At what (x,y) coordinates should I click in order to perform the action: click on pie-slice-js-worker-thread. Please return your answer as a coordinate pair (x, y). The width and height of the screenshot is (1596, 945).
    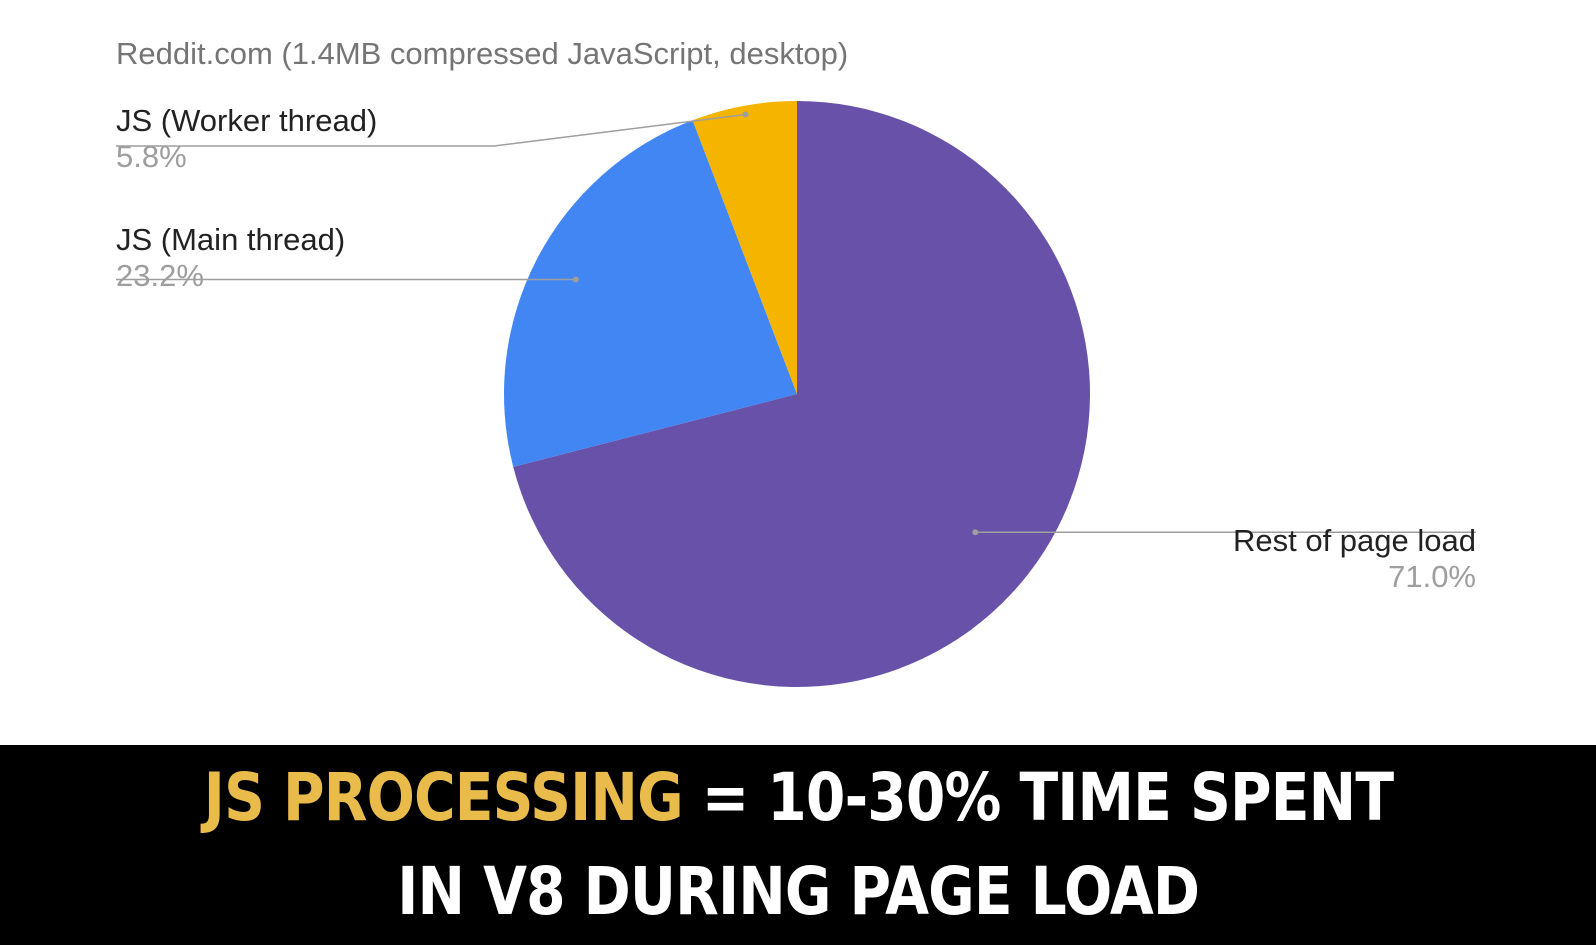
    Looking at the image, I should click on (744, 247).